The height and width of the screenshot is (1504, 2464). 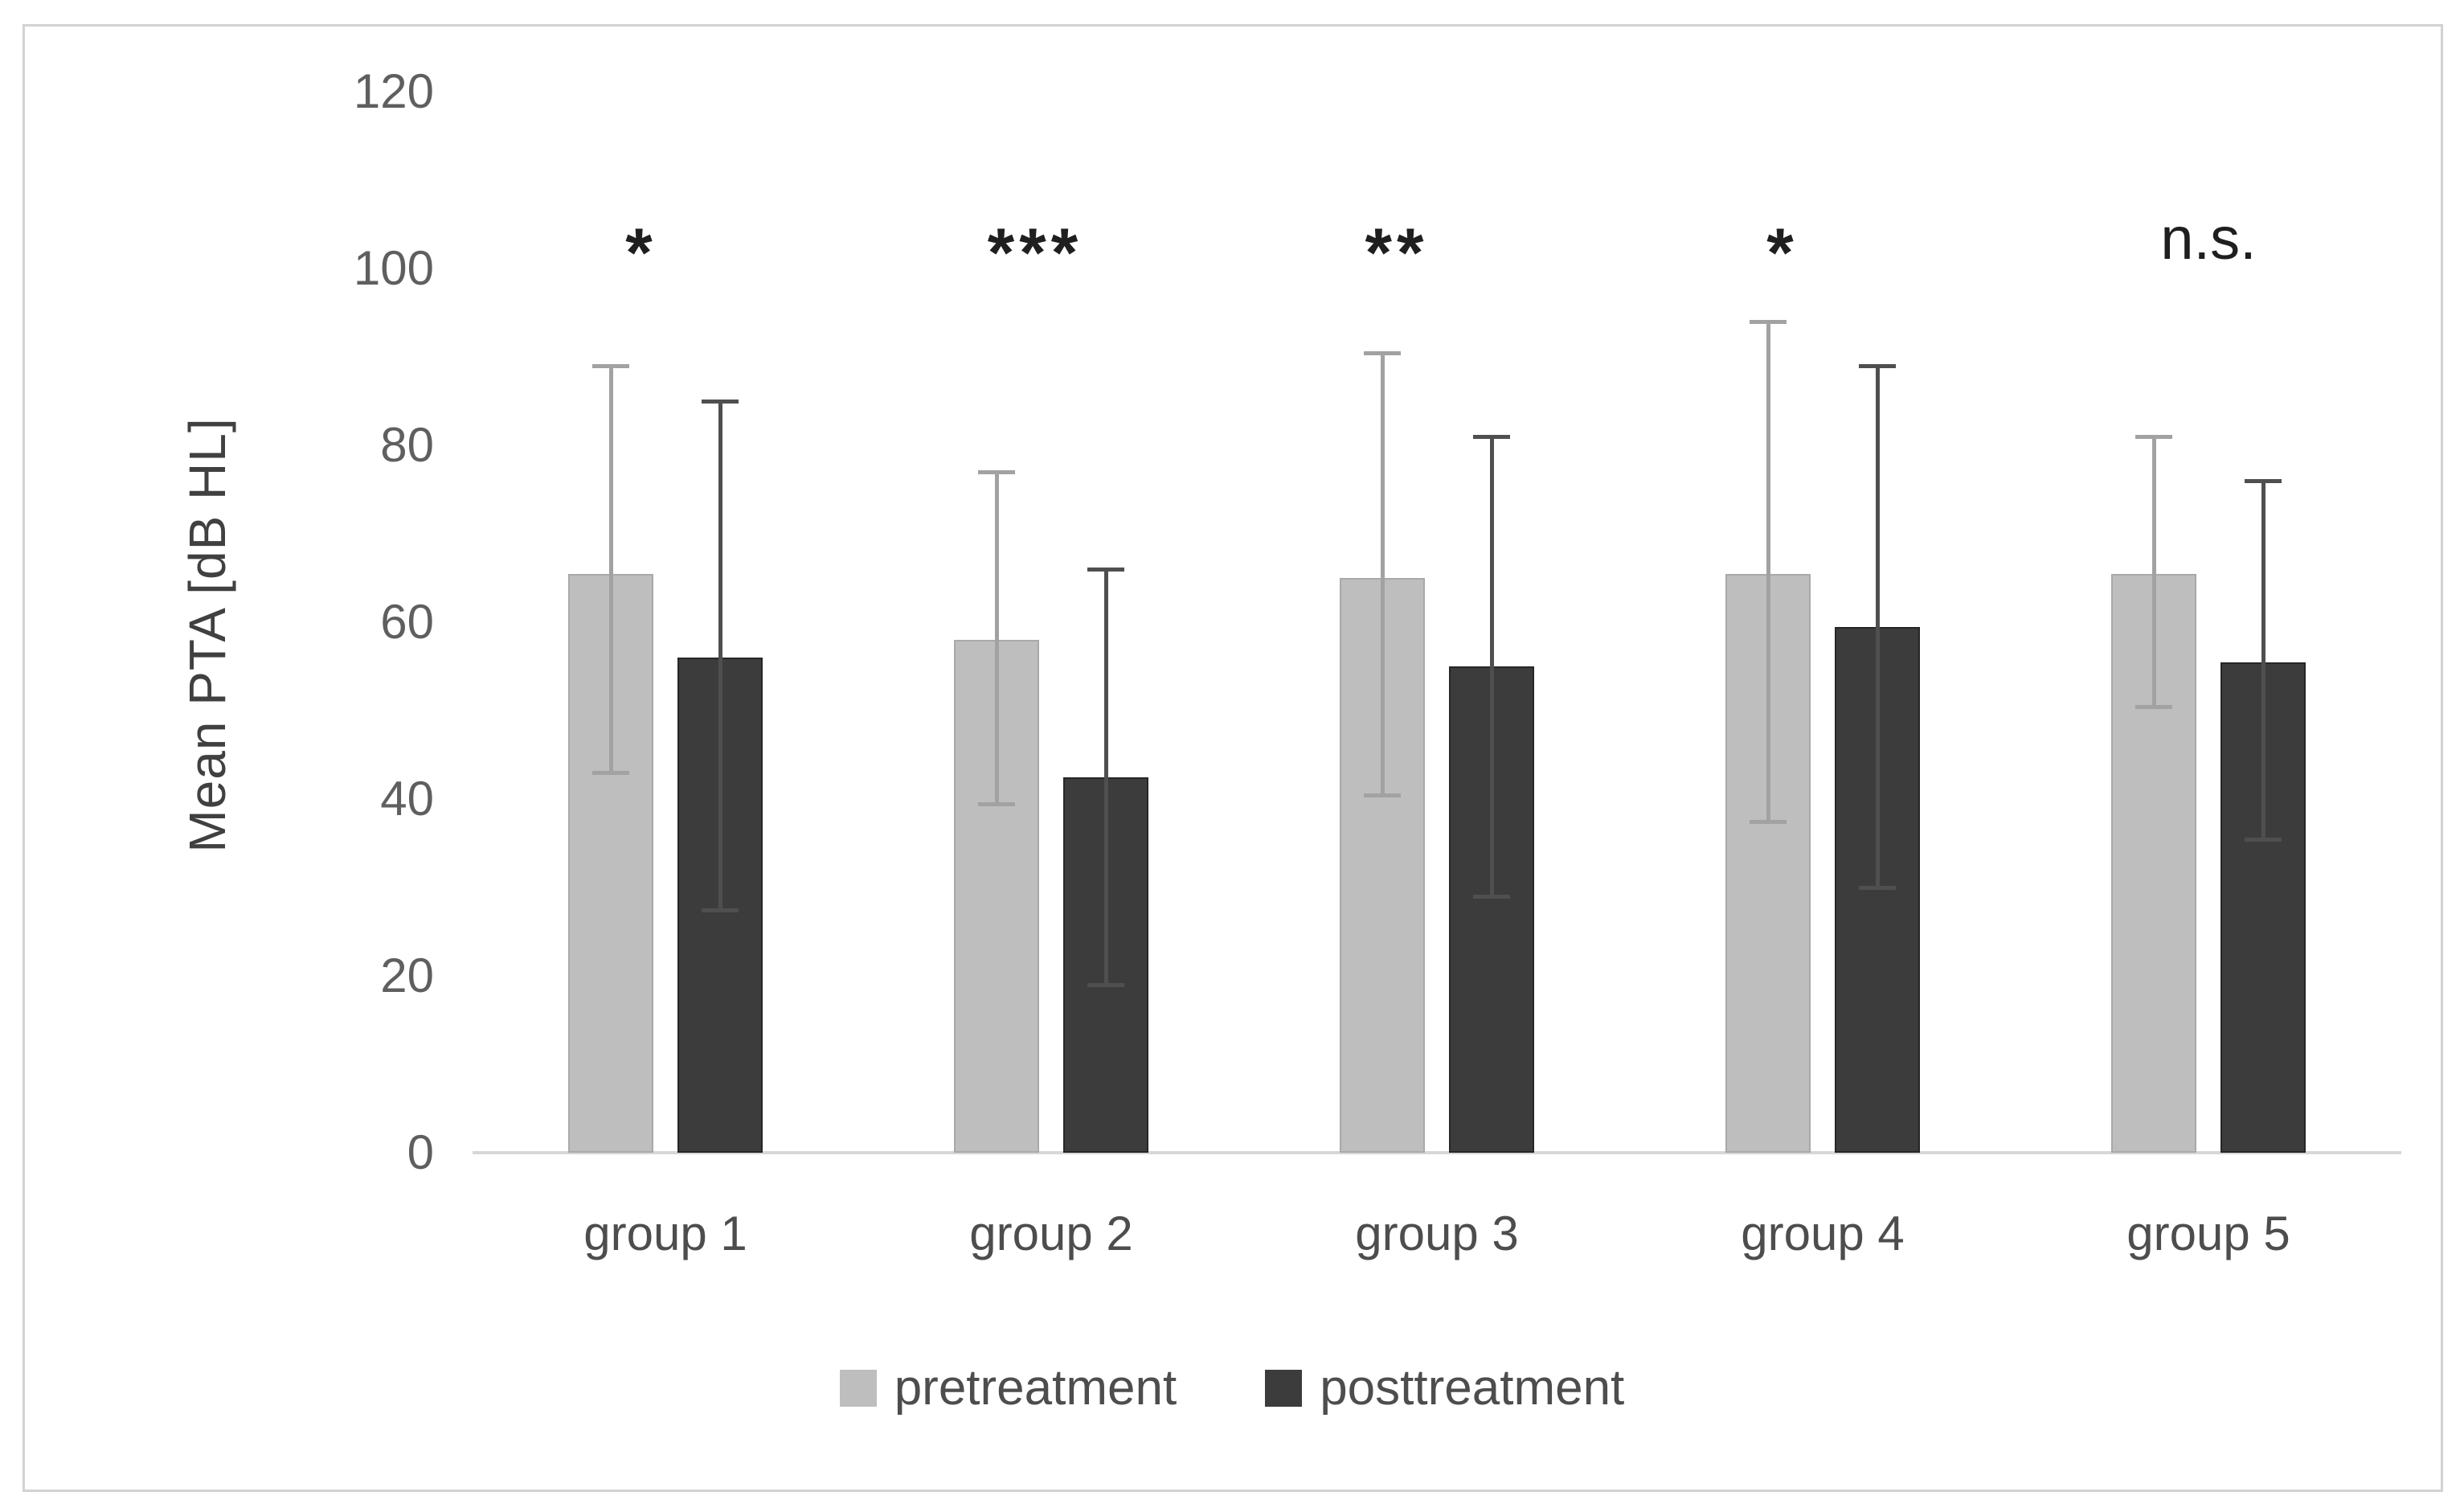 What do you see at coordinates (207, 635) in the screenshot?
I see `y-axis-title: Mean PTA [dB HL]` at bounding box center [207, 635].